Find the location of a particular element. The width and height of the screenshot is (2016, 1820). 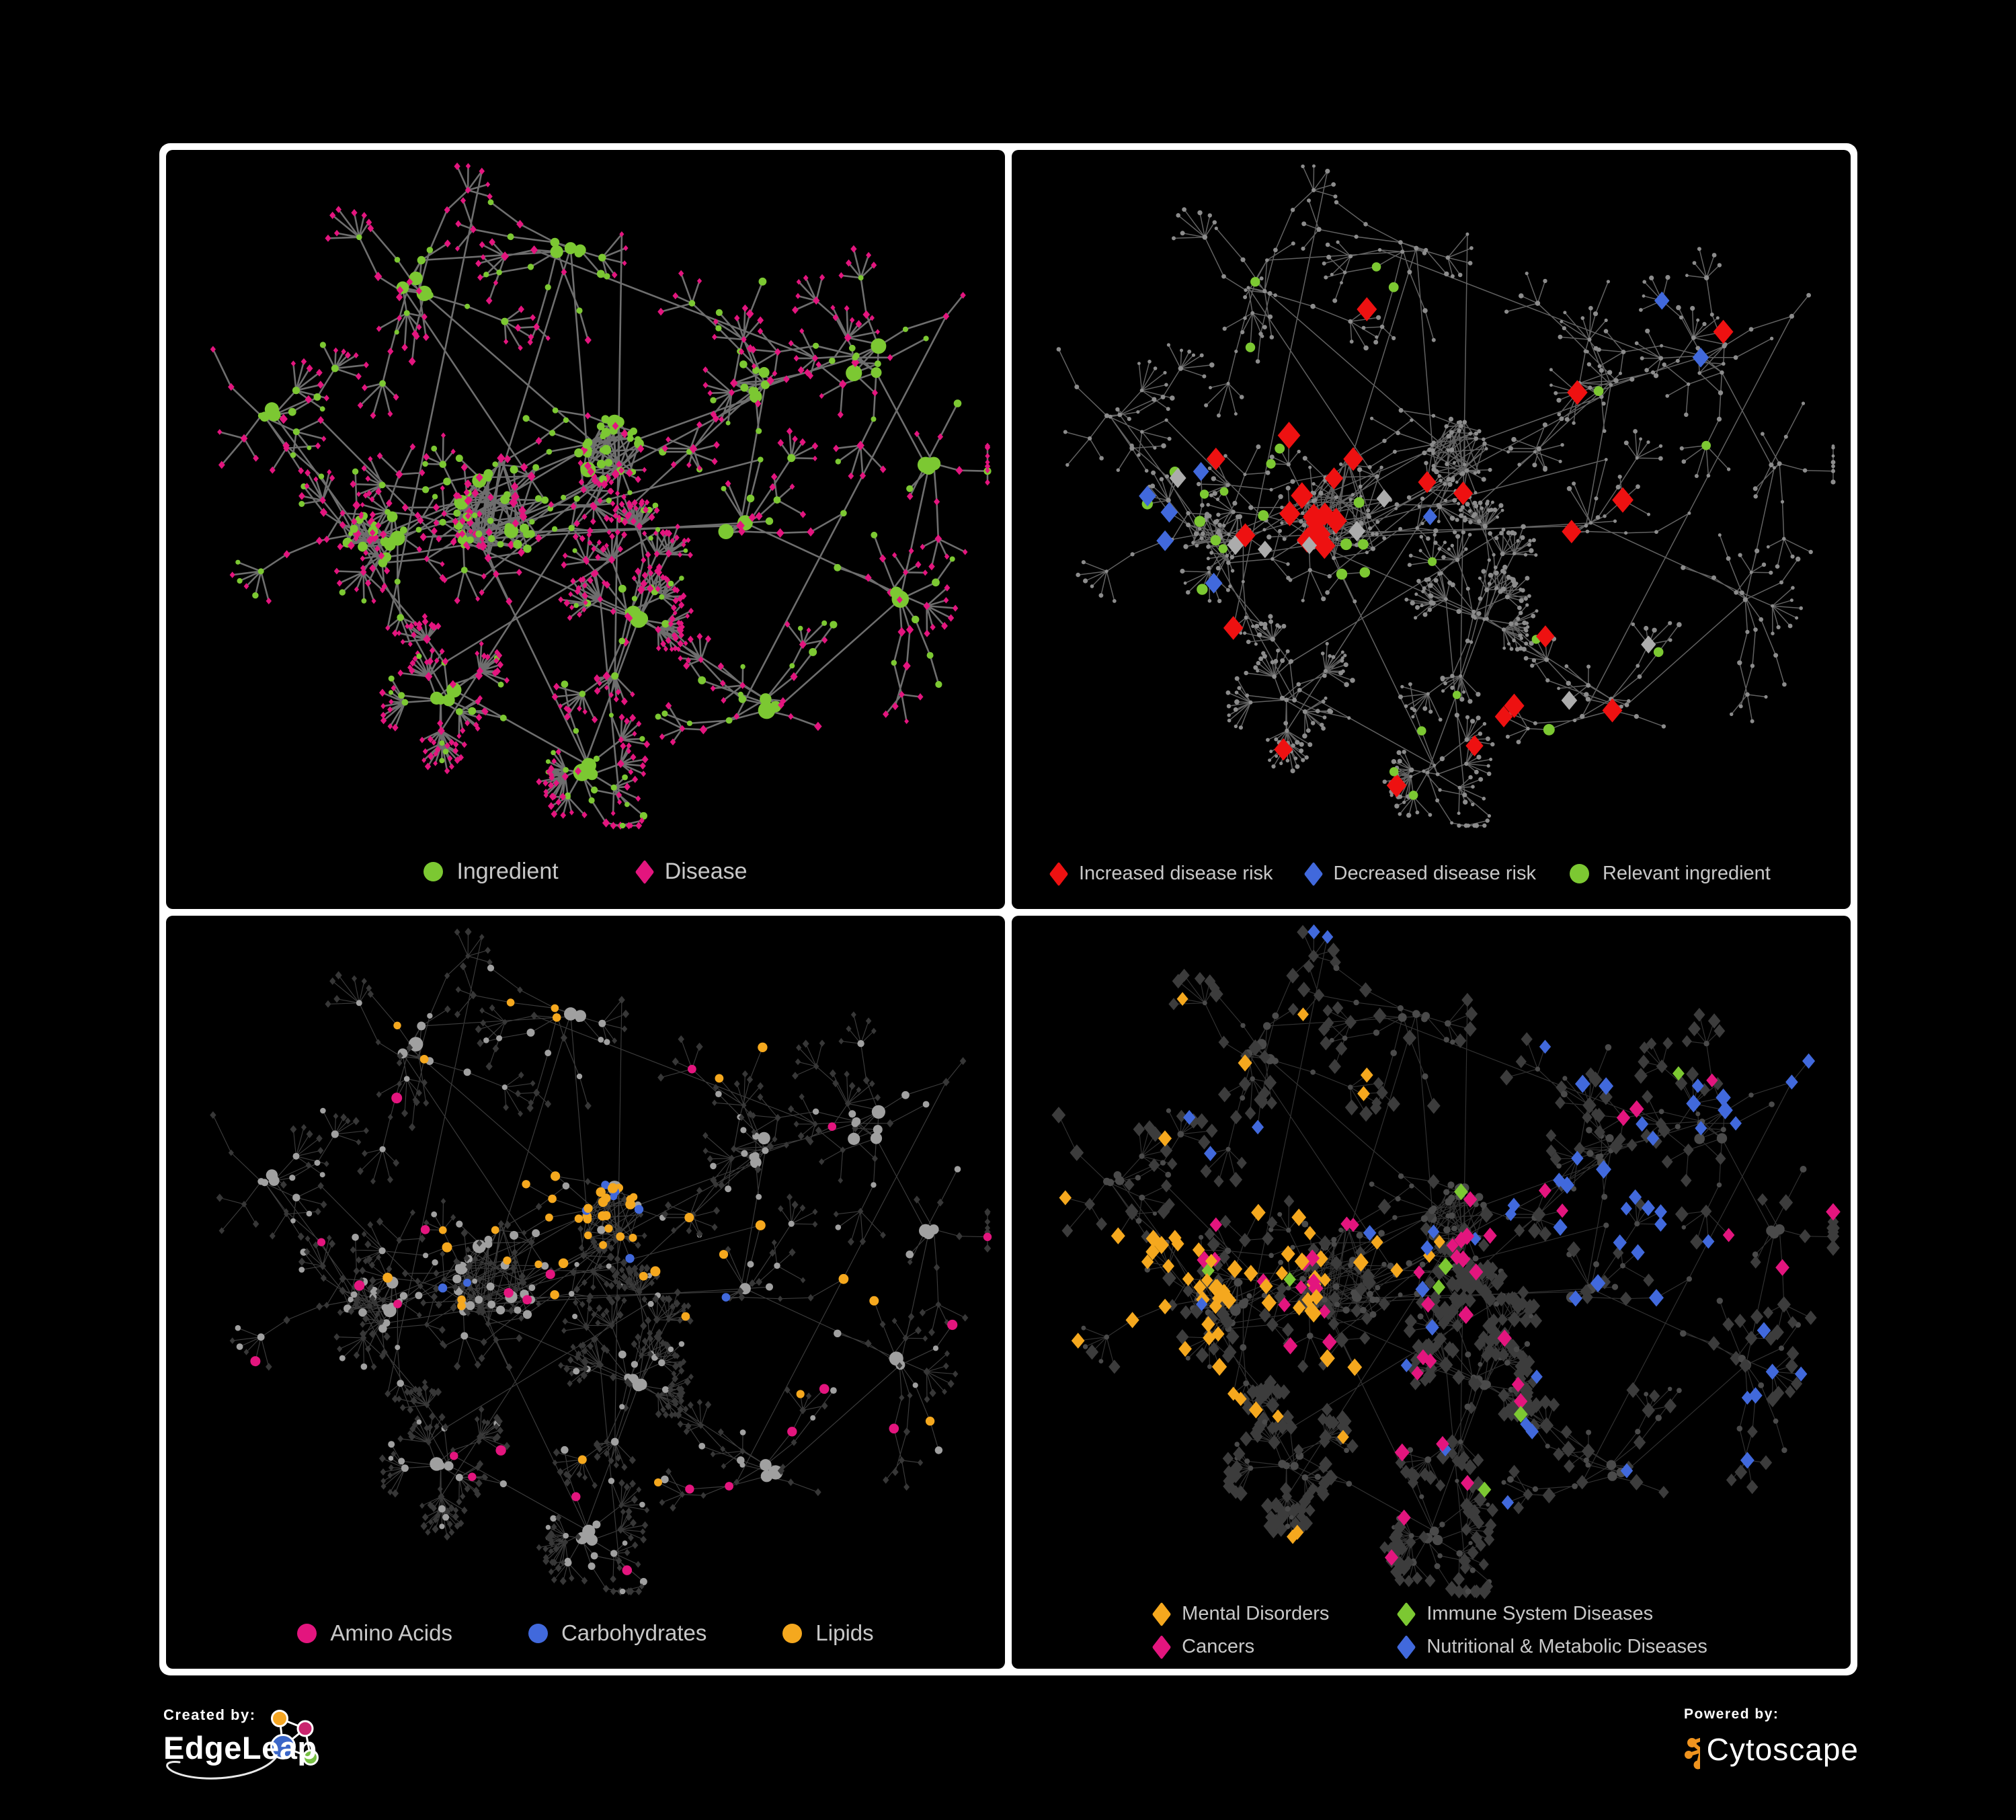

edgeleap-node-green is located at coordinates (311, 1757).